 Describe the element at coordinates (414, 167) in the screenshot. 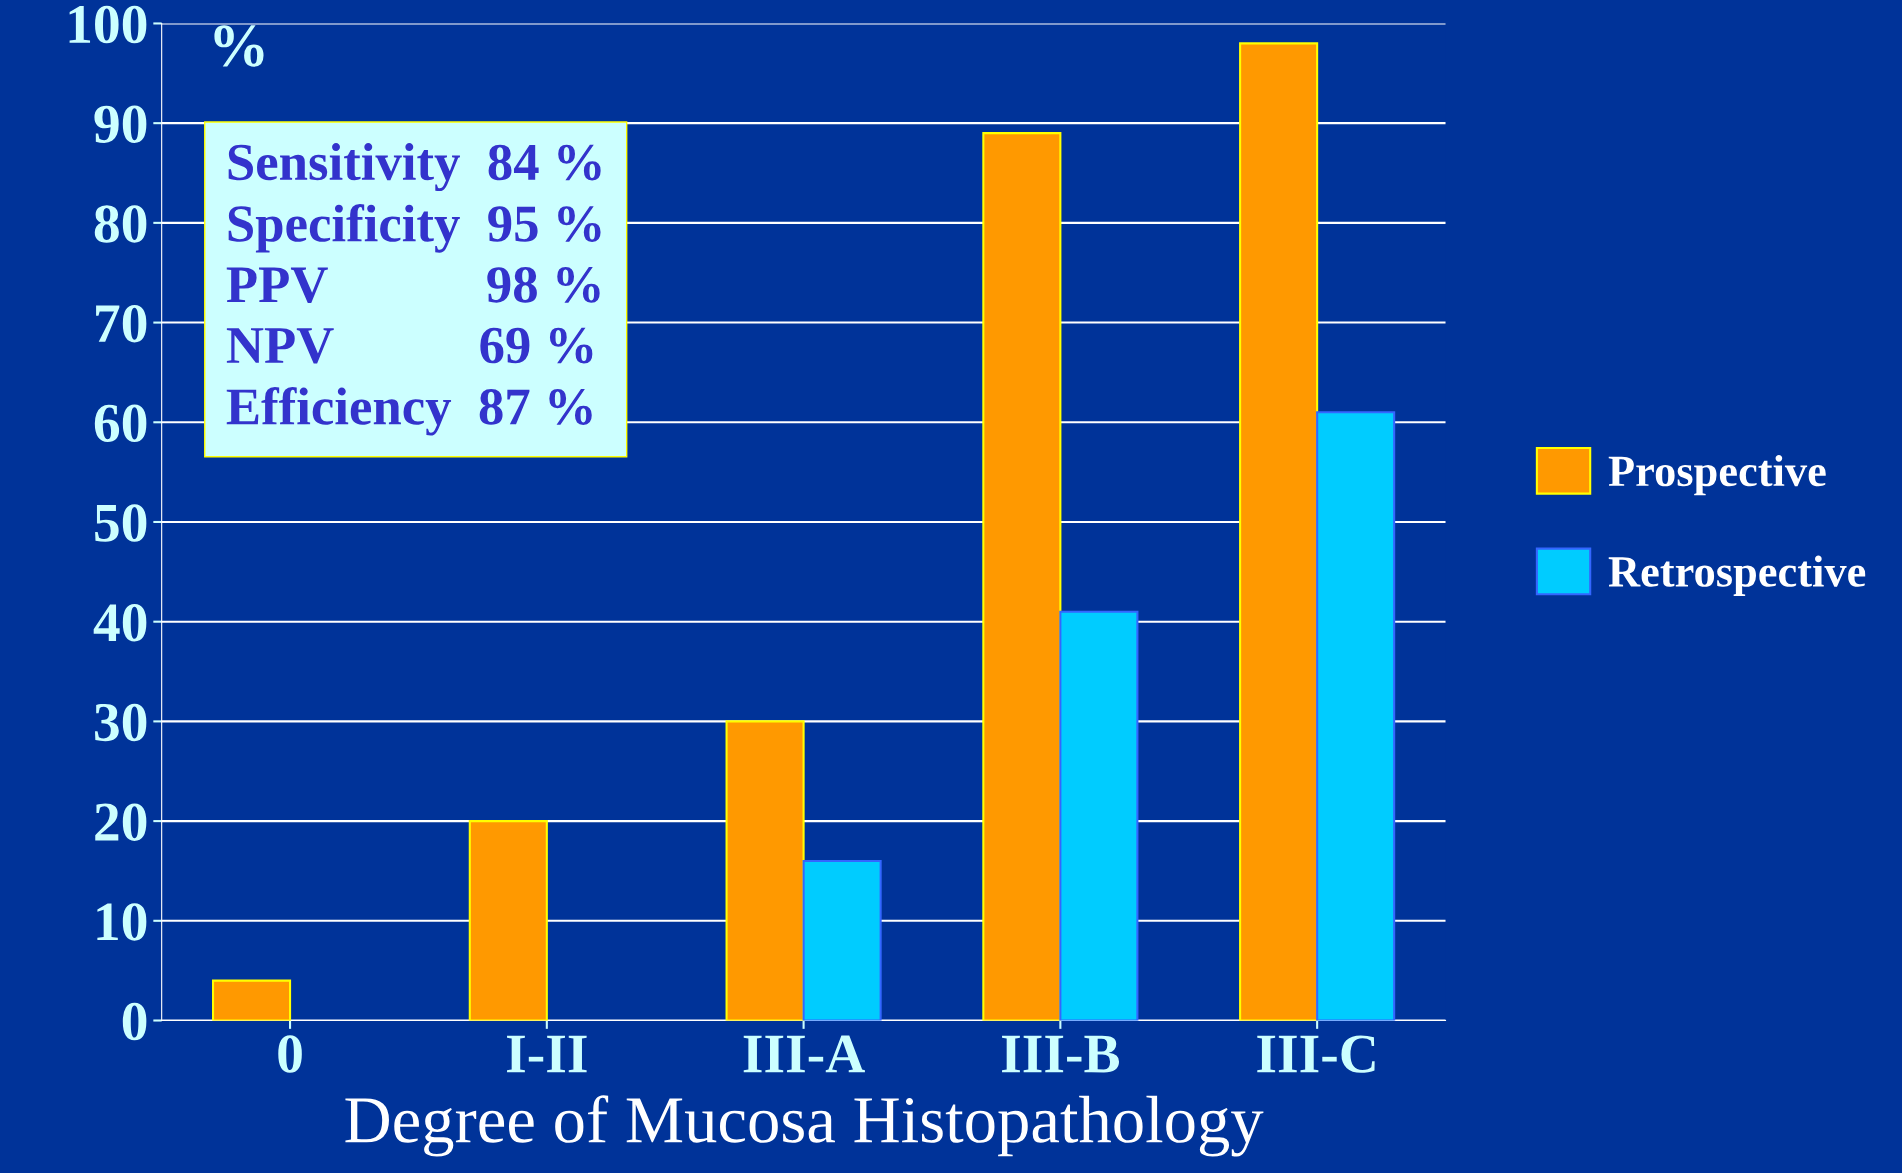

I see `annotation: Sensitivity 84 %` at that location.